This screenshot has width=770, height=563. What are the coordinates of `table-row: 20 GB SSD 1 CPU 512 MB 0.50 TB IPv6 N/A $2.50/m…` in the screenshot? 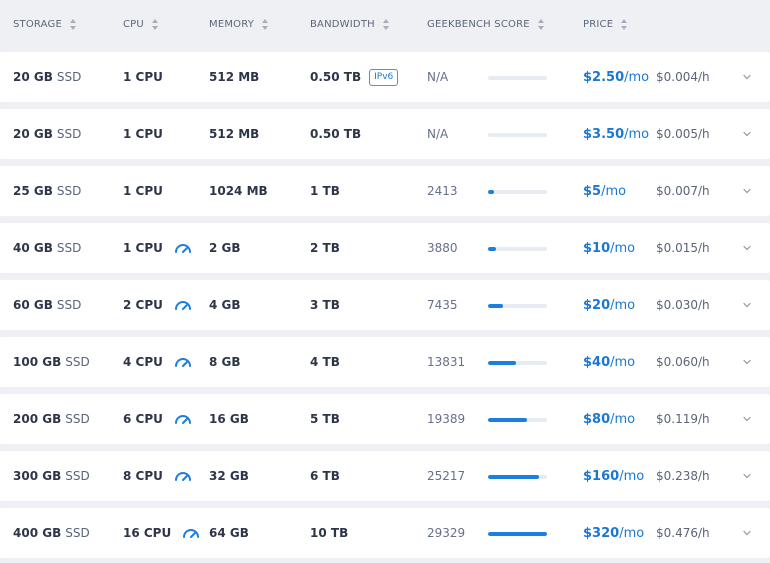 It's located at (385, 77).